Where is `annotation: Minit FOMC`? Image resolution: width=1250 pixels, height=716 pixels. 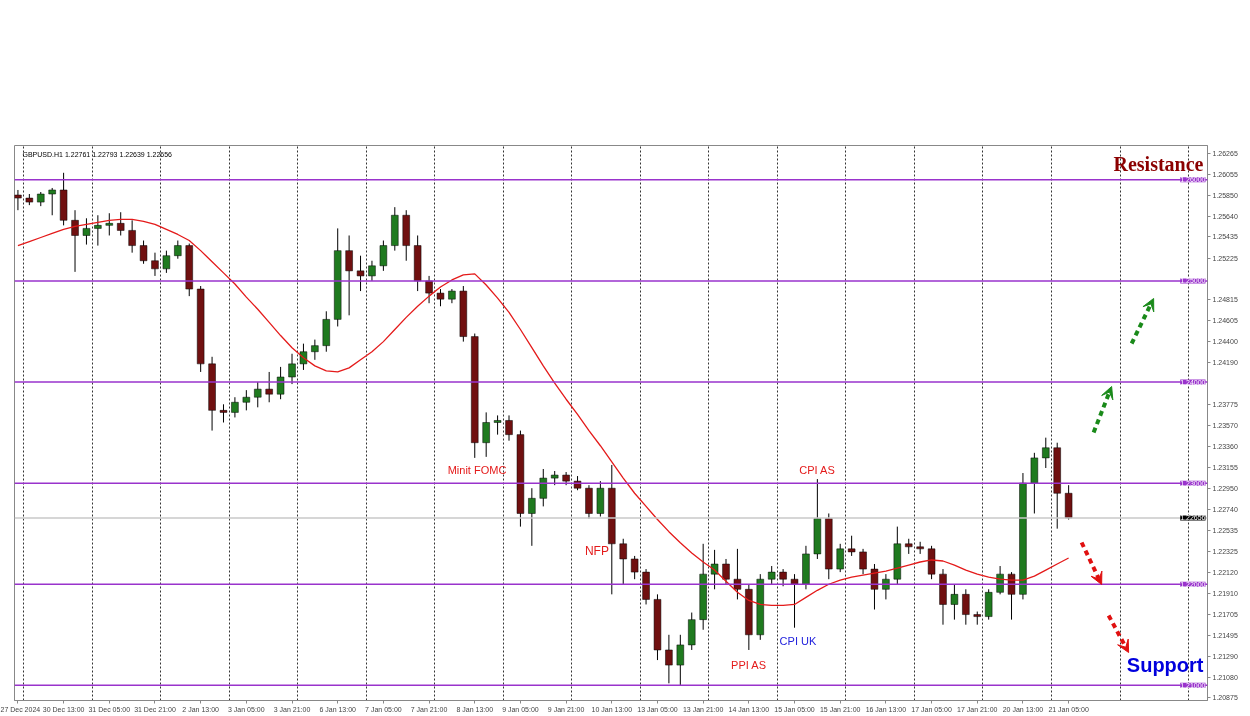
annotation: Minit FOMC is located at coordinates (477, 469).